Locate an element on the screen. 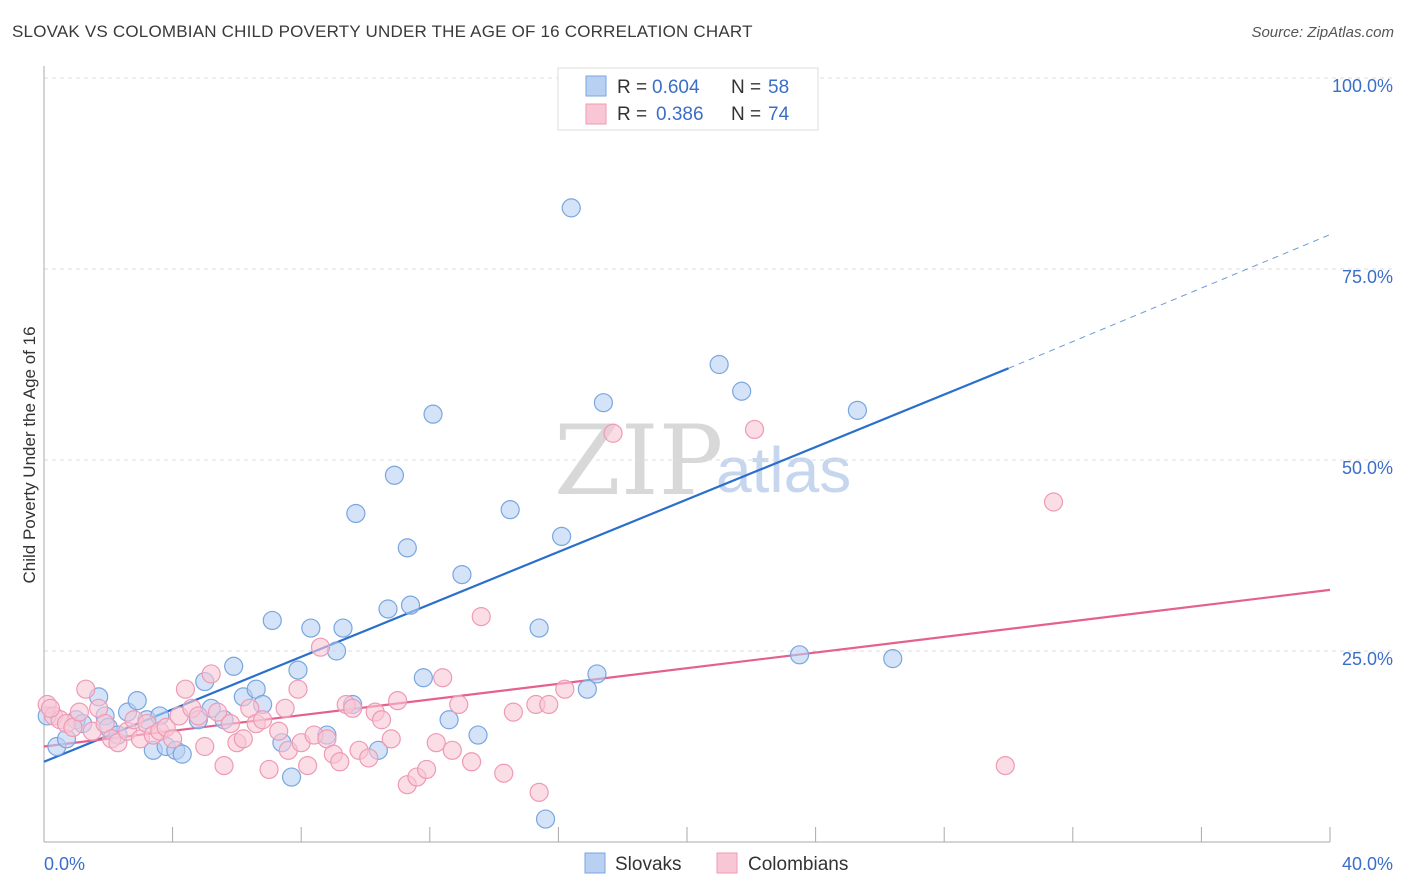 This screenshot has height=892, width=1406. y-tick-label: 25.0% is located at coordinates (1367, 659).